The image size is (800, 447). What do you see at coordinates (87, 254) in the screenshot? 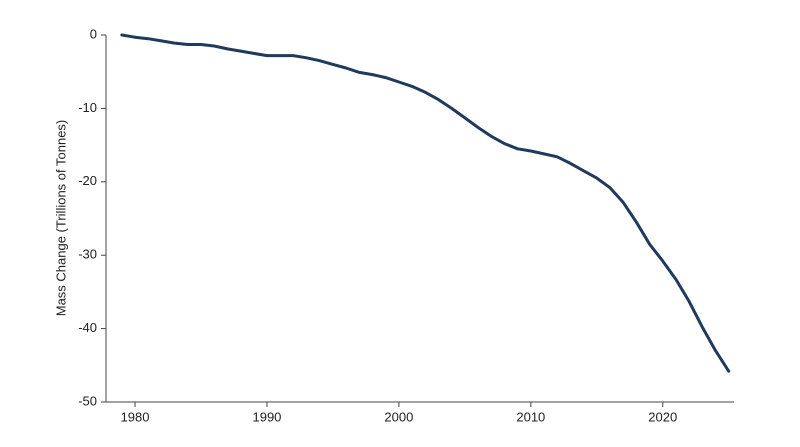
I see `y-tick-label: -30` at bounding box center [87, 254].